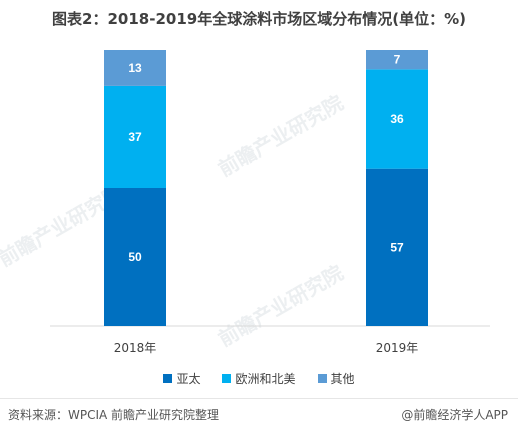 Image resolution: width=518 pixels, height=435 pixels. Describe the element at coordinates (322, 378) in the screenshot. I see `legend-swatch-other` at that location.